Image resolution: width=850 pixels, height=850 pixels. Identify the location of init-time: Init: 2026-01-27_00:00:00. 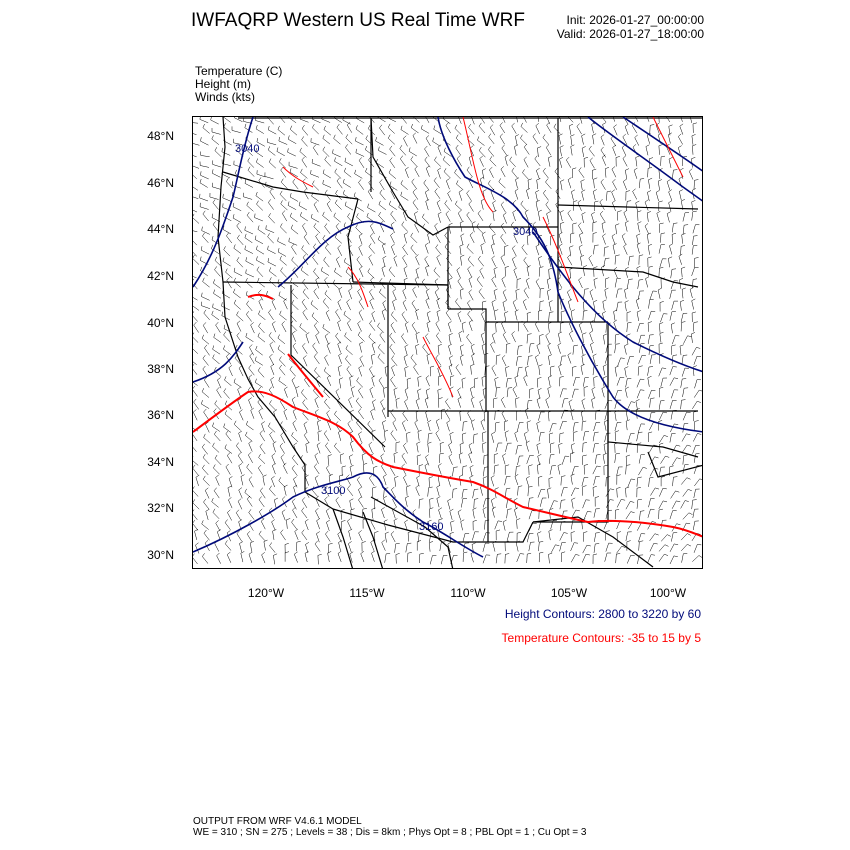
(635, 20).